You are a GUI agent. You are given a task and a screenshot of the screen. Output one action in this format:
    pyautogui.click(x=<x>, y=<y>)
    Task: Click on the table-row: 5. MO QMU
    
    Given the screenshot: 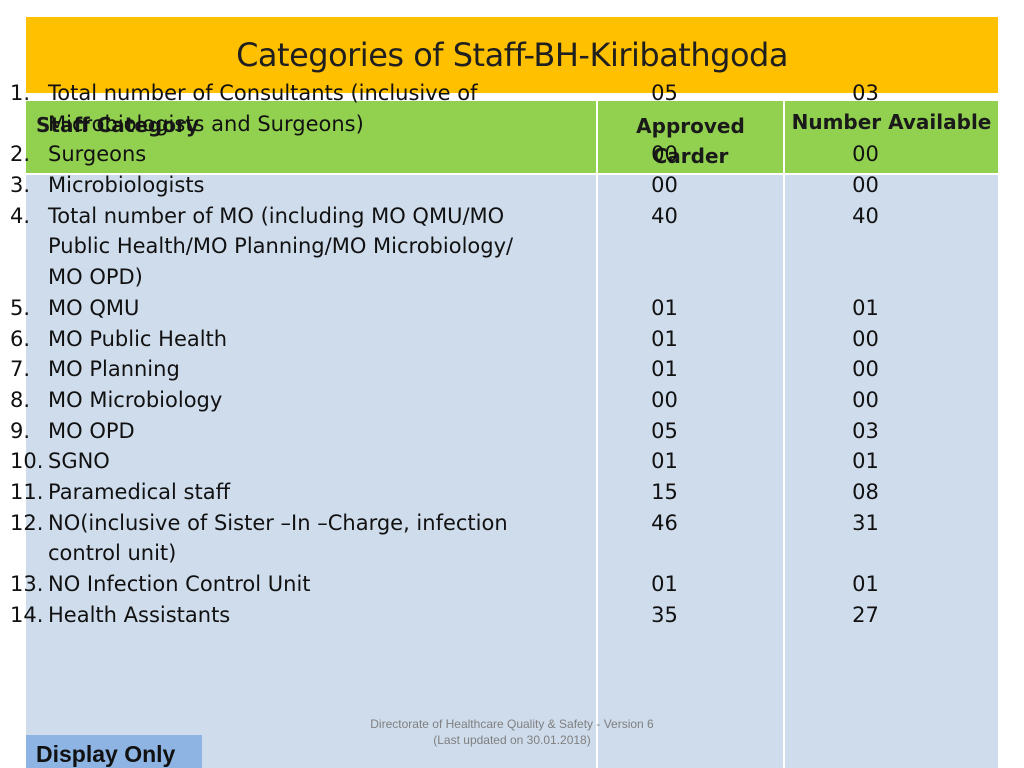 What is the action you would take?
    pyautogui.click(x=290, y=308)
    